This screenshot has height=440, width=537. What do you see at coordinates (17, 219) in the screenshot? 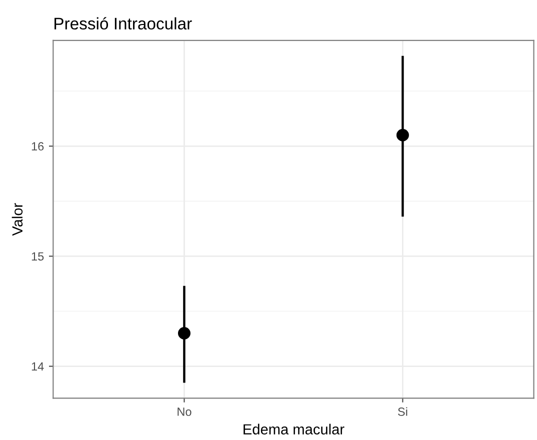
I see `y-axis-title: Valor` at bounding box center [17, 219].